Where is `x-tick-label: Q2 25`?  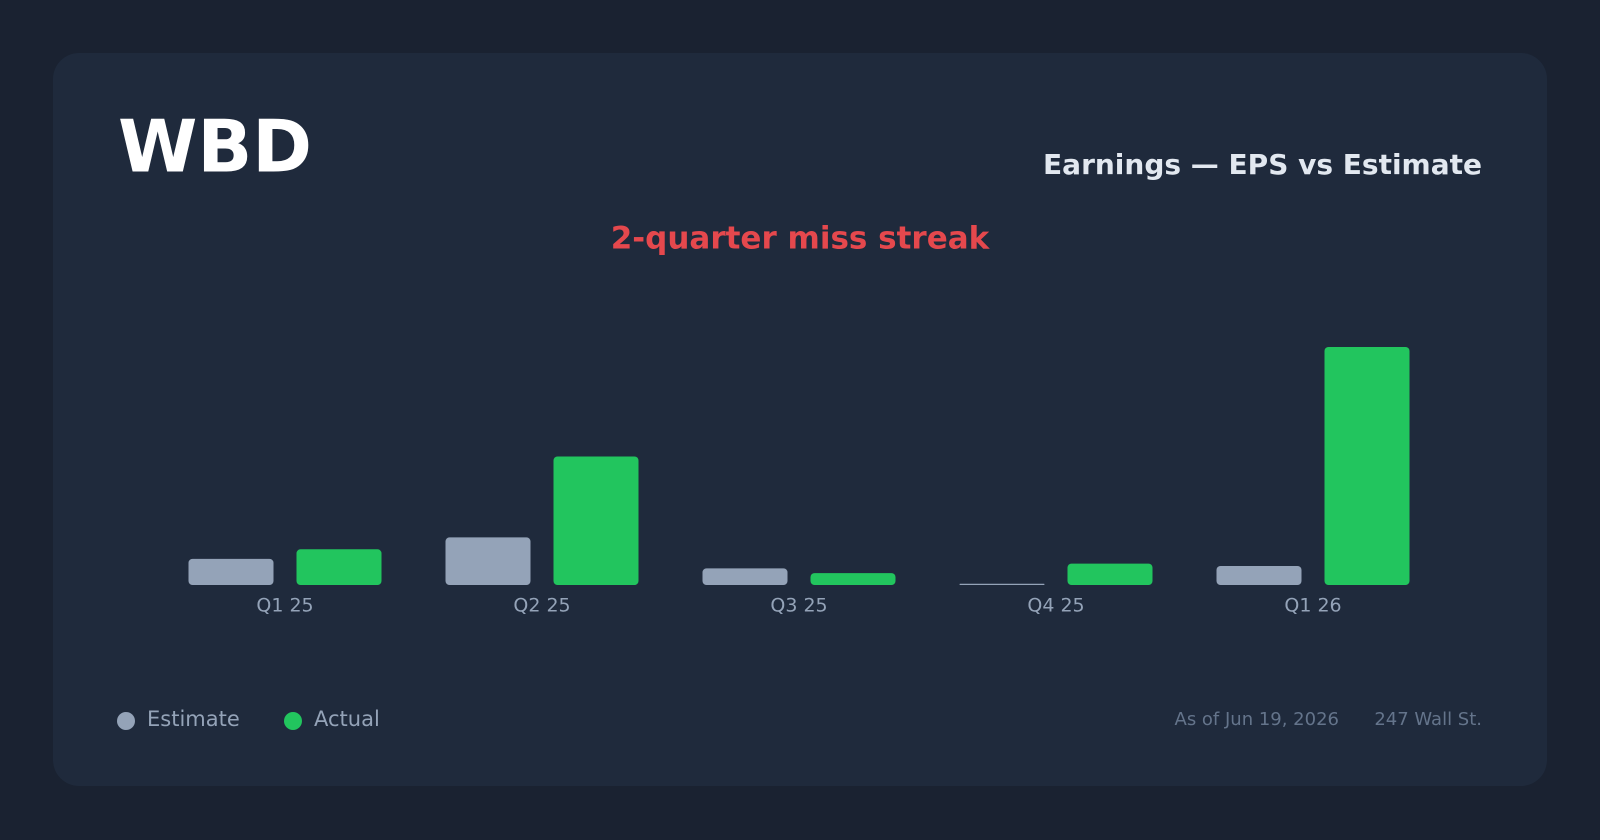
x-tick-label: Q2 25 is located at coordinates (541, 606).